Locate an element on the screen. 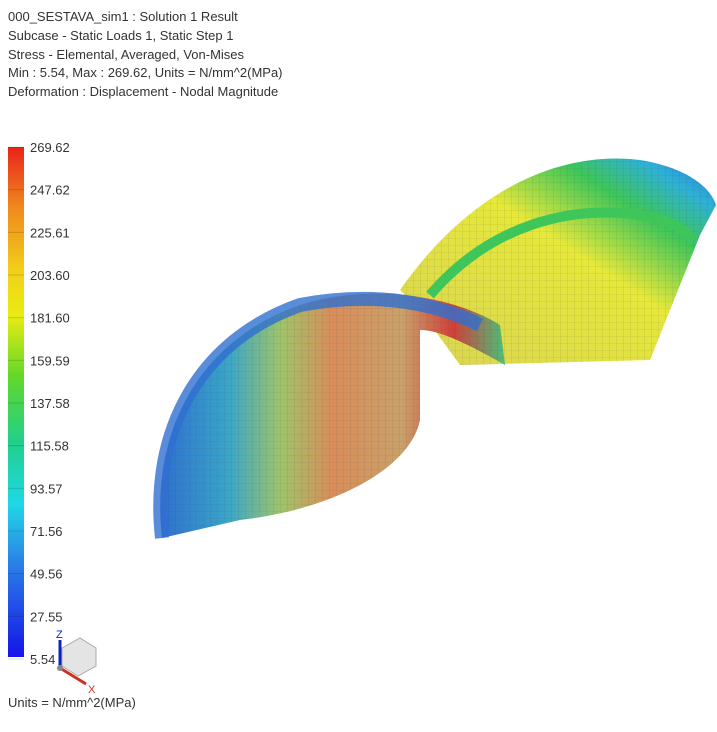 Image resolution: width=717 pixels, height=732 pixels. triad-z: Z is located at coordinates (59, 635).